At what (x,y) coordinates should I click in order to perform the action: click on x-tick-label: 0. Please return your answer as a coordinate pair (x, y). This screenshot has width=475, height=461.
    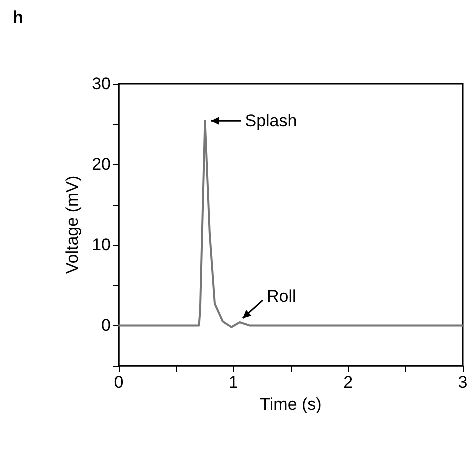
    Looking at the image, I should click on (119, 382).